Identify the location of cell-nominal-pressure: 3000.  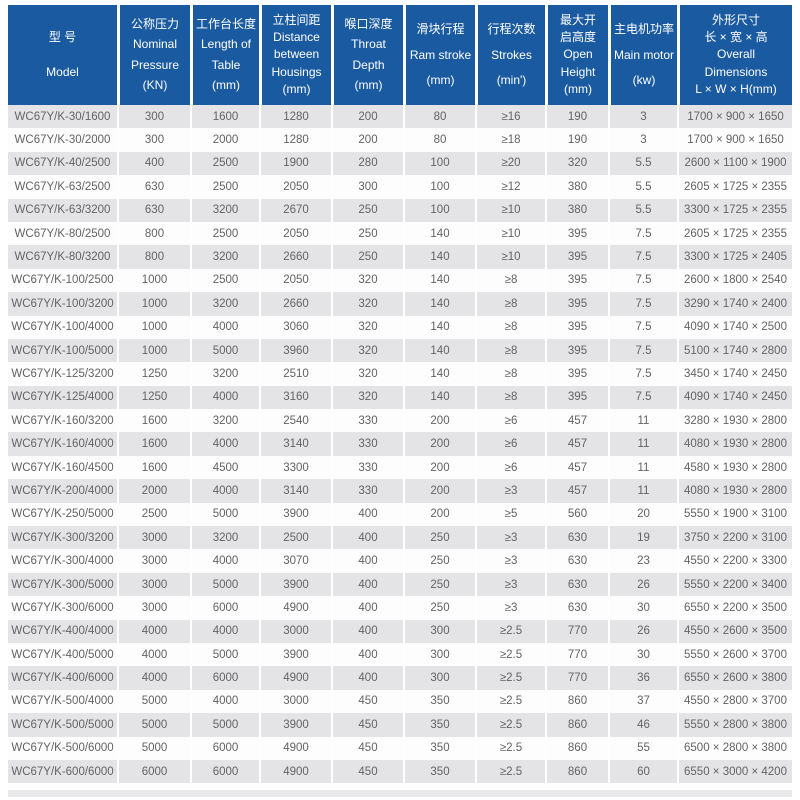
(153, 584).